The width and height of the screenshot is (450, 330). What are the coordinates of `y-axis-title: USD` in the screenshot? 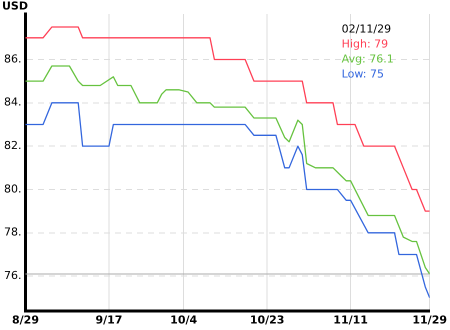 It's located at (15, 6).